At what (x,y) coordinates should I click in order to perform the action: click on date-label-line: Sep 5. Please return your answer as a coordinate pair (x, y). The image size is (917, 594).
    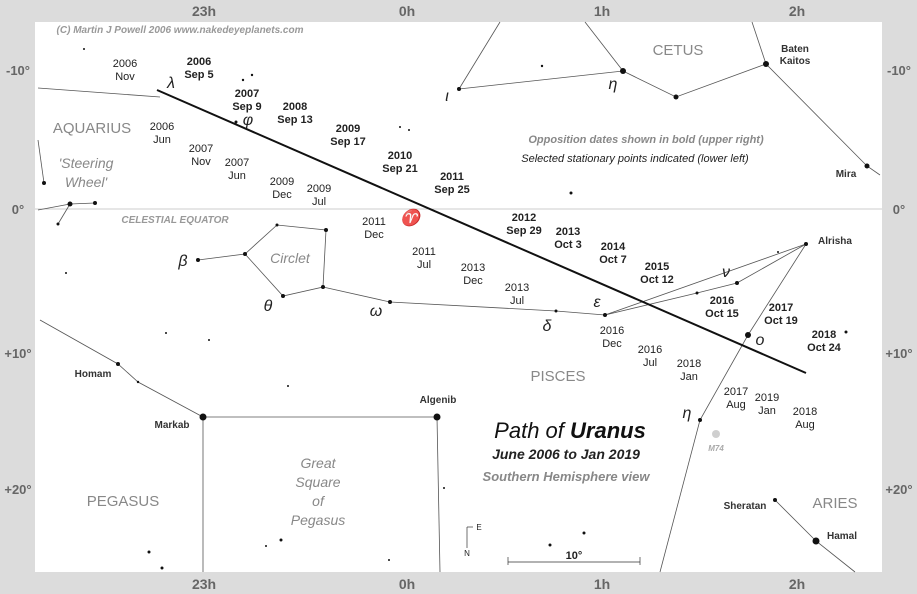
    Looking at the image, I should click on (198, 75).